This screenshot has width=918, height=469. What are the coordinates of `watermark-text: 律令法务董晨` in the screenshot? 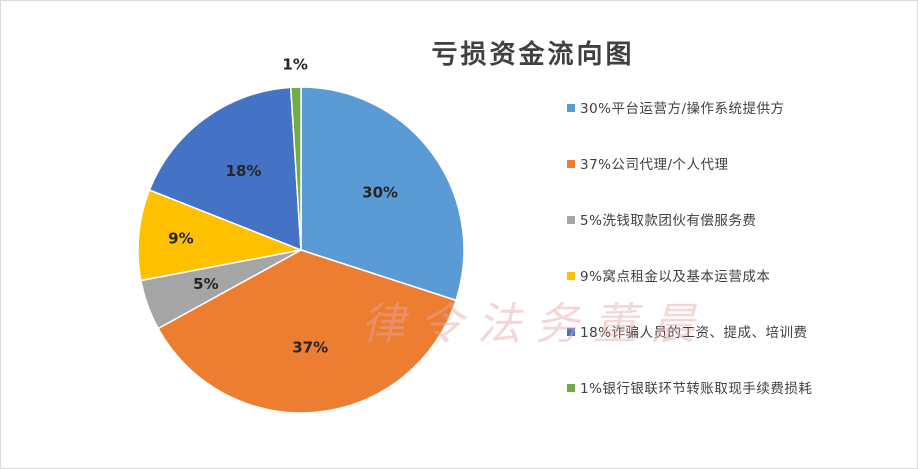 It's located at (535, 324).